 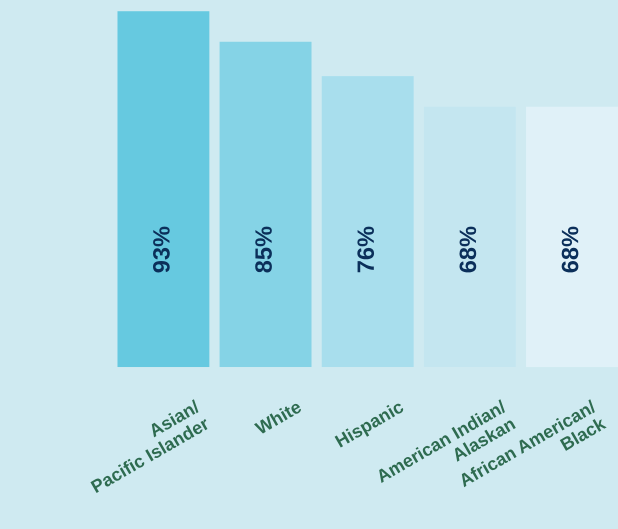 What do you see at coordinates (365, 249) in the screenshot?
I see `data-label: 76%` at bounding box center [365, 249].